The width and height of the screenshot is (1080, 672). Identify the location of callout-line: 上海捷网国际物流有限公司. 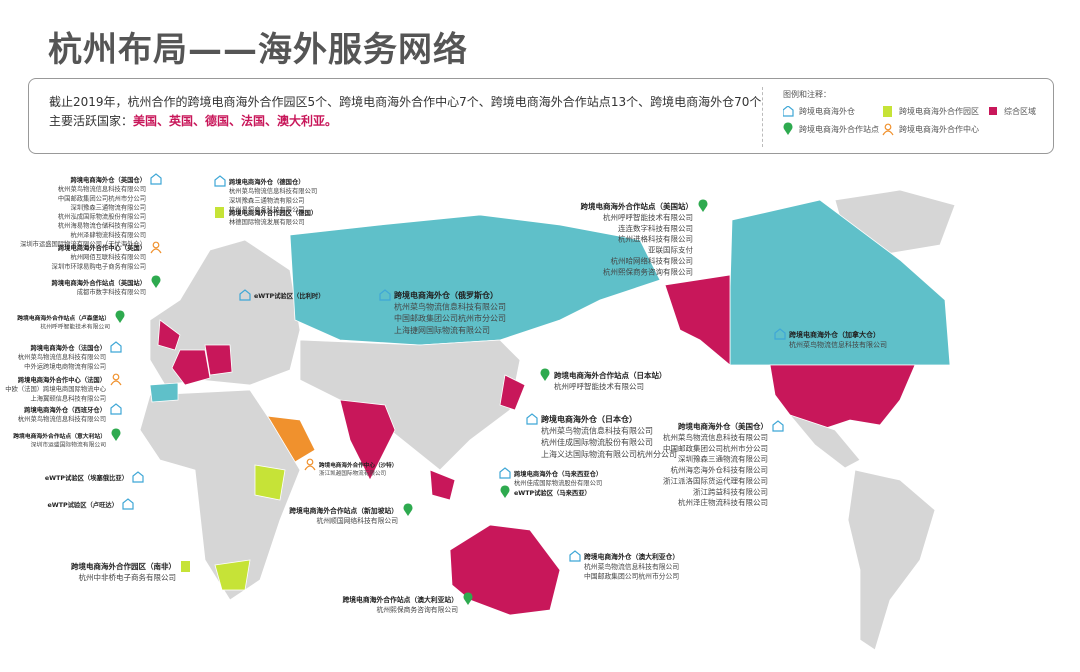
(442, 330).